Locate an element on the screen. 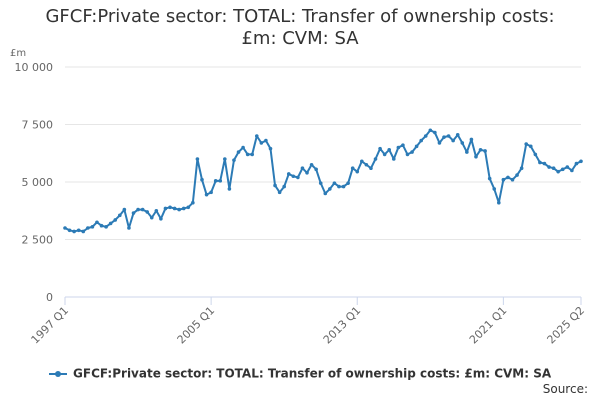 The image size is (600, 400). x-tick-label: 2025 Q2 is located at coordinates (566, 325).